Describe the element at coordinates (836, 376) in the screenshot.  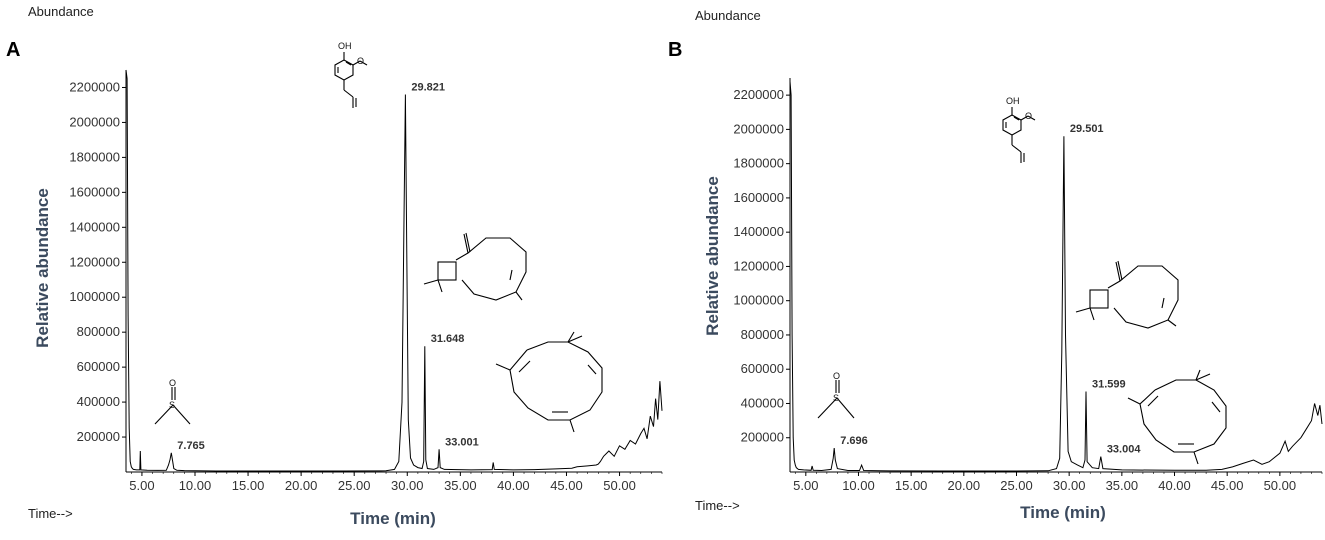
I see `dmso-o-label-b: O` at that location.